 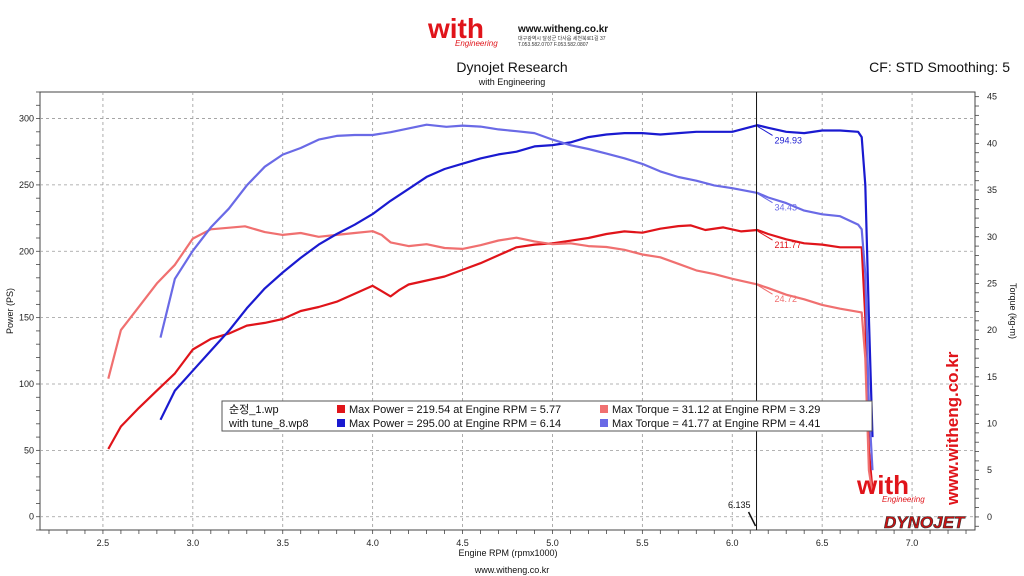 What do you see at coordinates (739, 505) in the screenshot?
I see `cursor-label: 6.135` at bounding box center [739, 505].